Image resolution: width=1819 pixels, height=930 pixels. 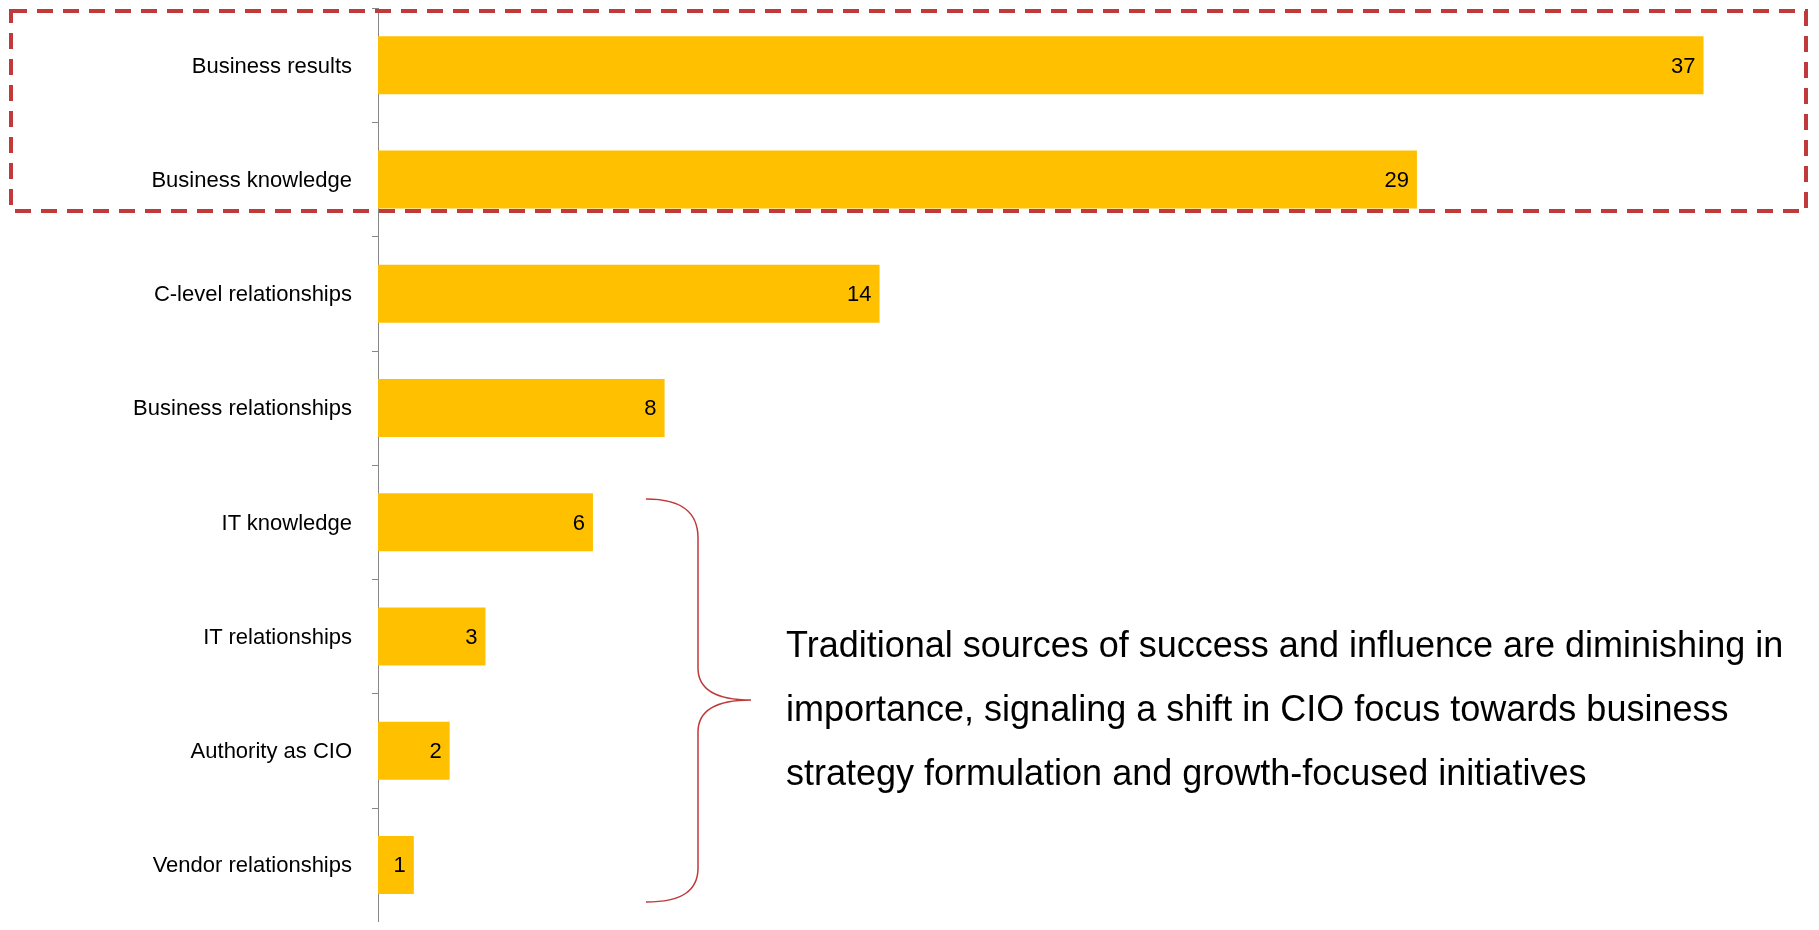 I want to click on y-tick-label: Vendor relationships, so click(x=252, y=865).